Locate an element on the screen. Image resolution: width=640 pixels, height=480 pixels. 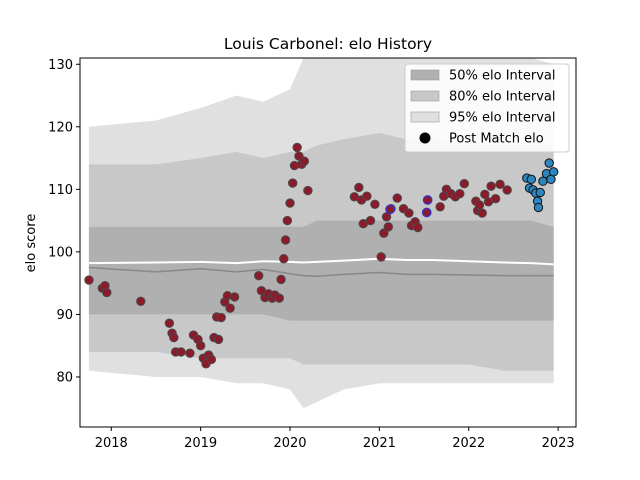
y-tick-label: 90 is located at coordinates (64, 315).